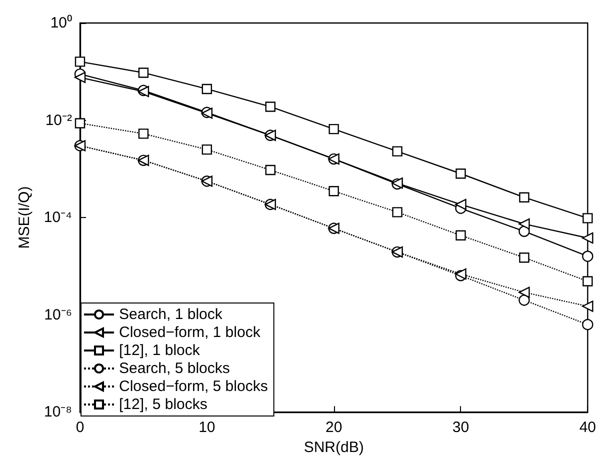 The height and width of the screenshot is (468, 607). I want to click on x-tick-label: 20, so click(333, 427).